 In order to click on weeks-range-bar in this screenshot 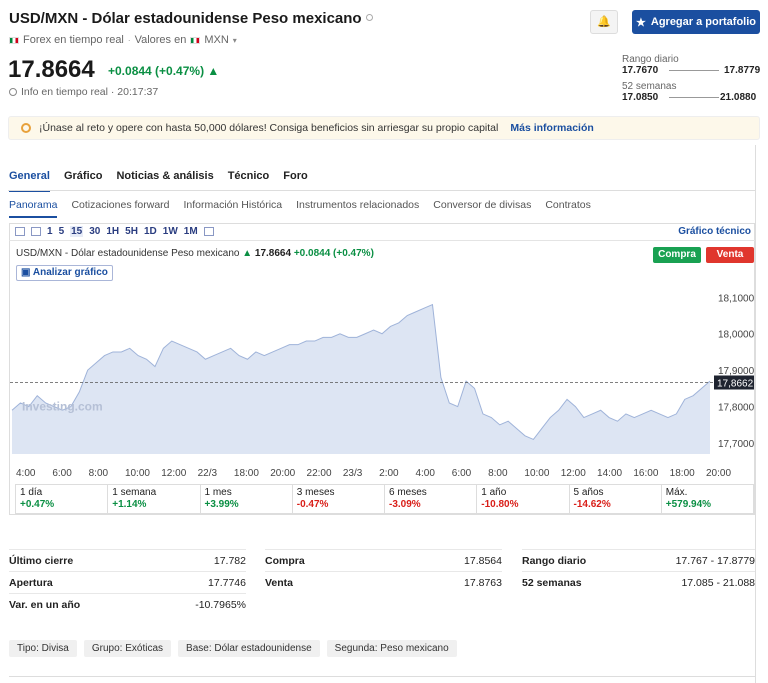, I will do `click(694, 97)`.